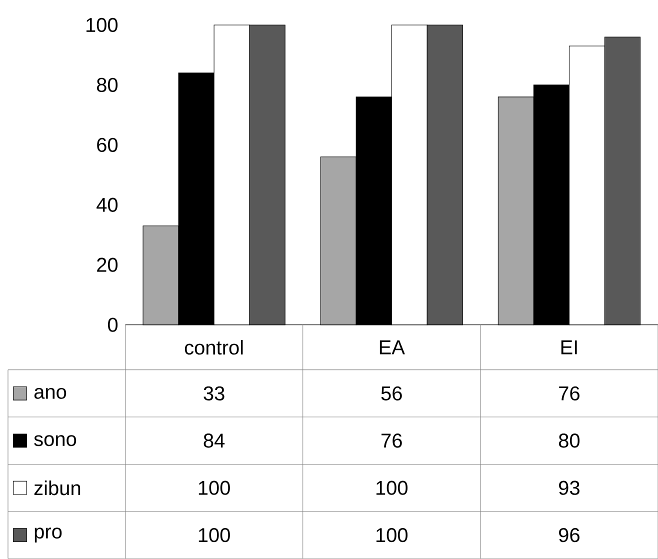 The image size is (658, 559). What do you see at coordinates (214, 393) in the screenshot?
I see `data-label: 33` at bounding box center [214, 393].